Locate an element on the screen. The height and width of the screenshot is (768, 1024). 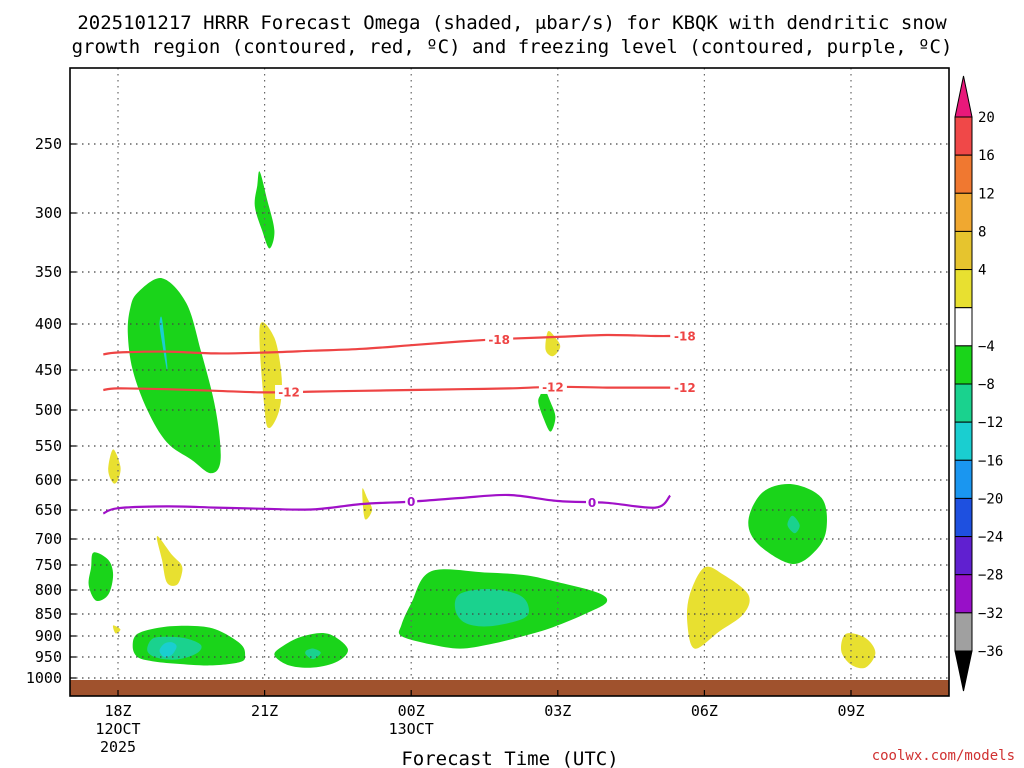
colorbar-label-8: −16 is located at coordinates (990, 461).